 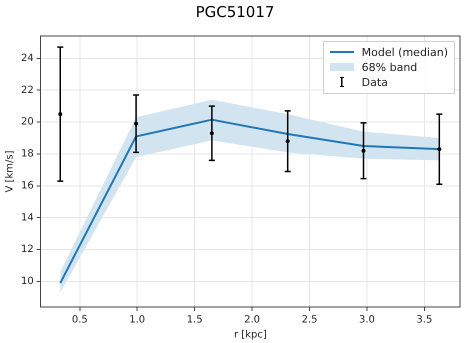 I want to click on legend-label: 68% band, so click(x=390, y=67).